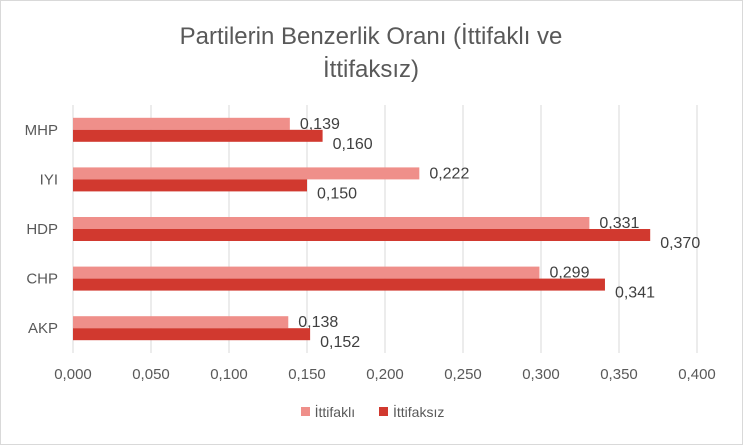 The image size is (743, 445). Describe the element at coordinates (229, 374) in the screenshot. I see `x-tick-label: 0,100` at that location.